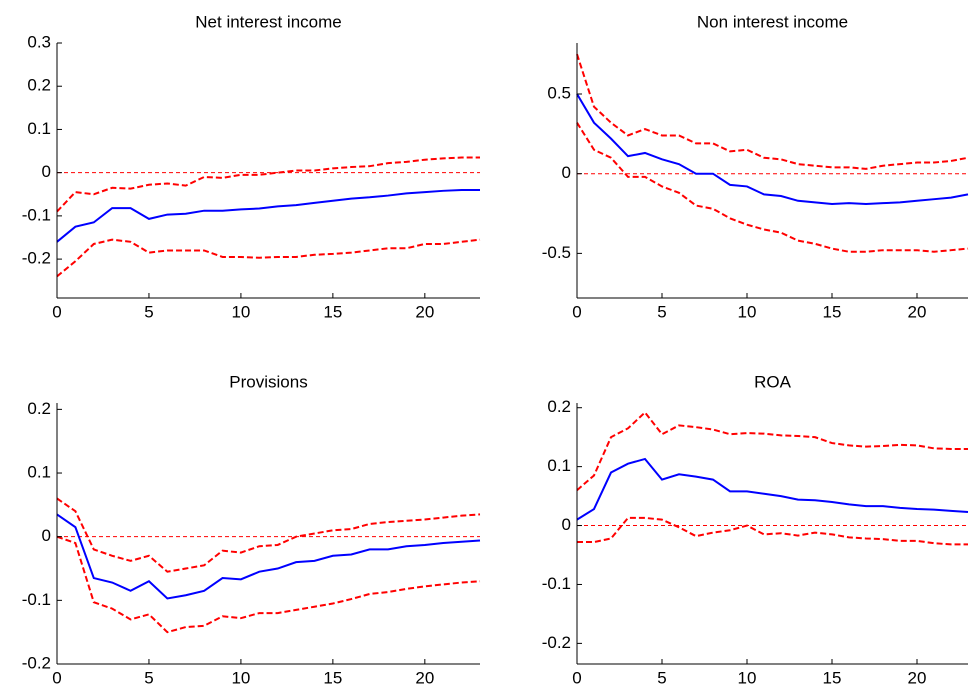 This screenshot has height=687, width=972. What do you see at coordinates (773, 381) in the screenshot?
I see `chart-title: ROA` at bounding box center [773, 381].